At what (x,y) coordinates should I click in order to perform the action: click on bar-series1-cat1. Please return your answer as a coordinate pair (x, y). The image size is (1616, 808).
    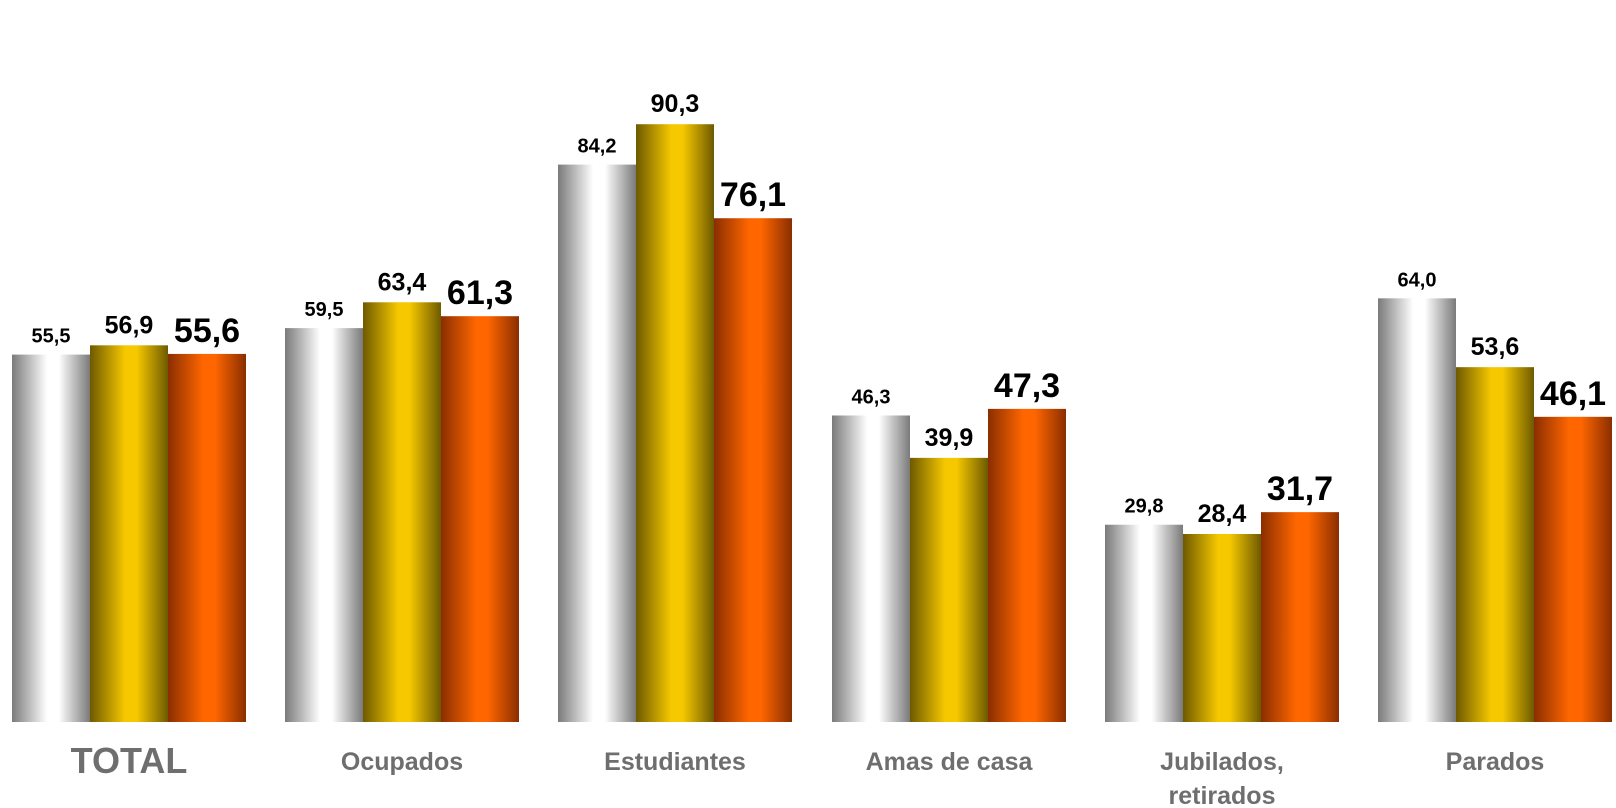
    Looking at the image, I should click on (51, 538).